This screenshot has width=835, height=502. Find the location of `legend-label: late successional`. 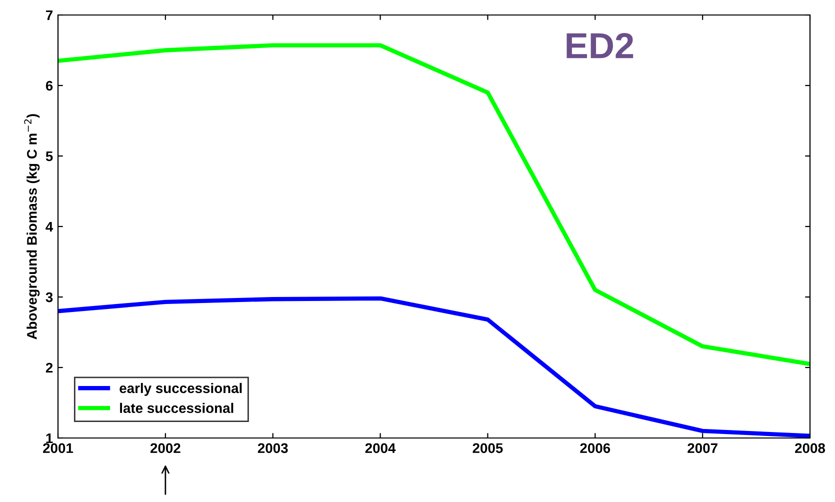

legend-label: late successional is located at coordinates (177, 408).